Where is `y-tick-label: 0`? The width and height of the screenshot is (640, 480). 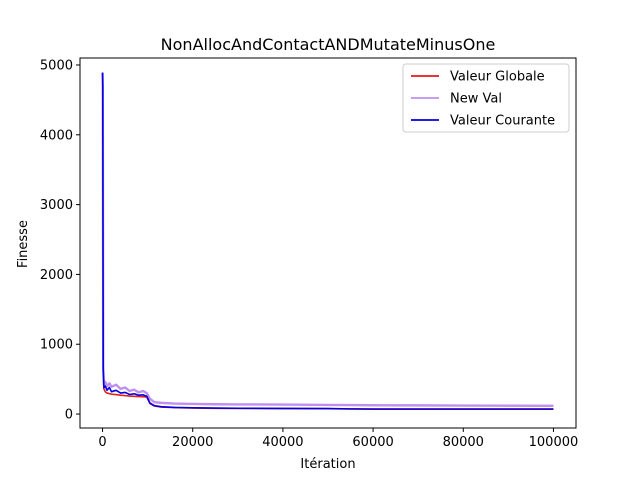
y-tick-label: 0 is located at coordinates (69, 415).